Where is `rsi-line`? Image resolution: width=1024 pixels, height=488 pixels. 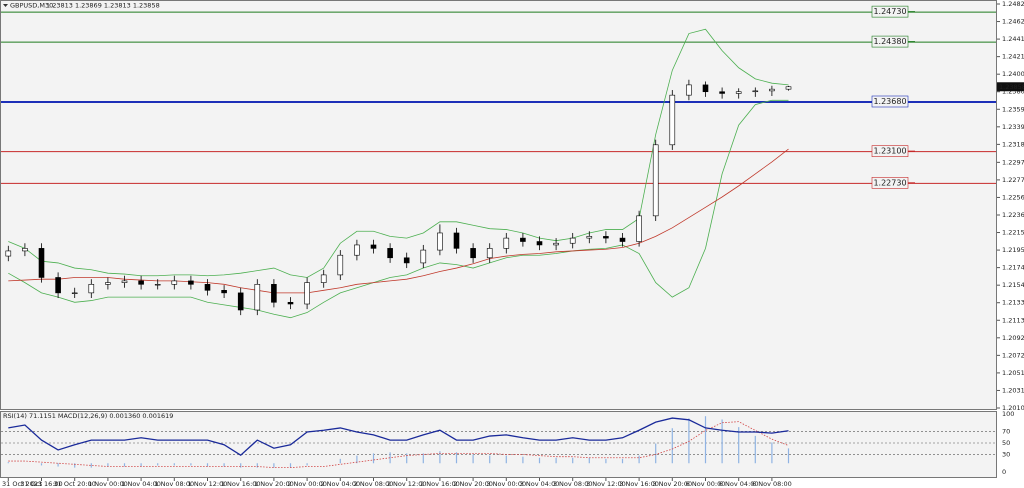 rsi-line is located at coordinates (398, 436).